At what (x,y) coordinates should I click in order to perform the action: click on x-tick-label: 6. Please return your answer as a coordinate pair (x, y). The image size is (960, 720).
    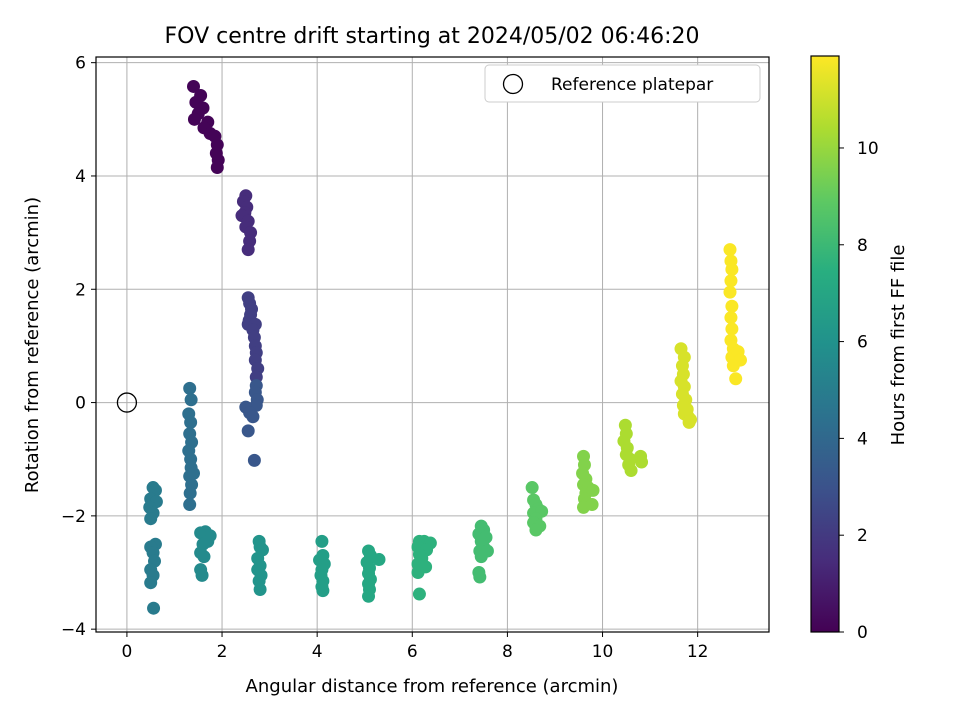
    Looking at the image, I should click on (412, 652).